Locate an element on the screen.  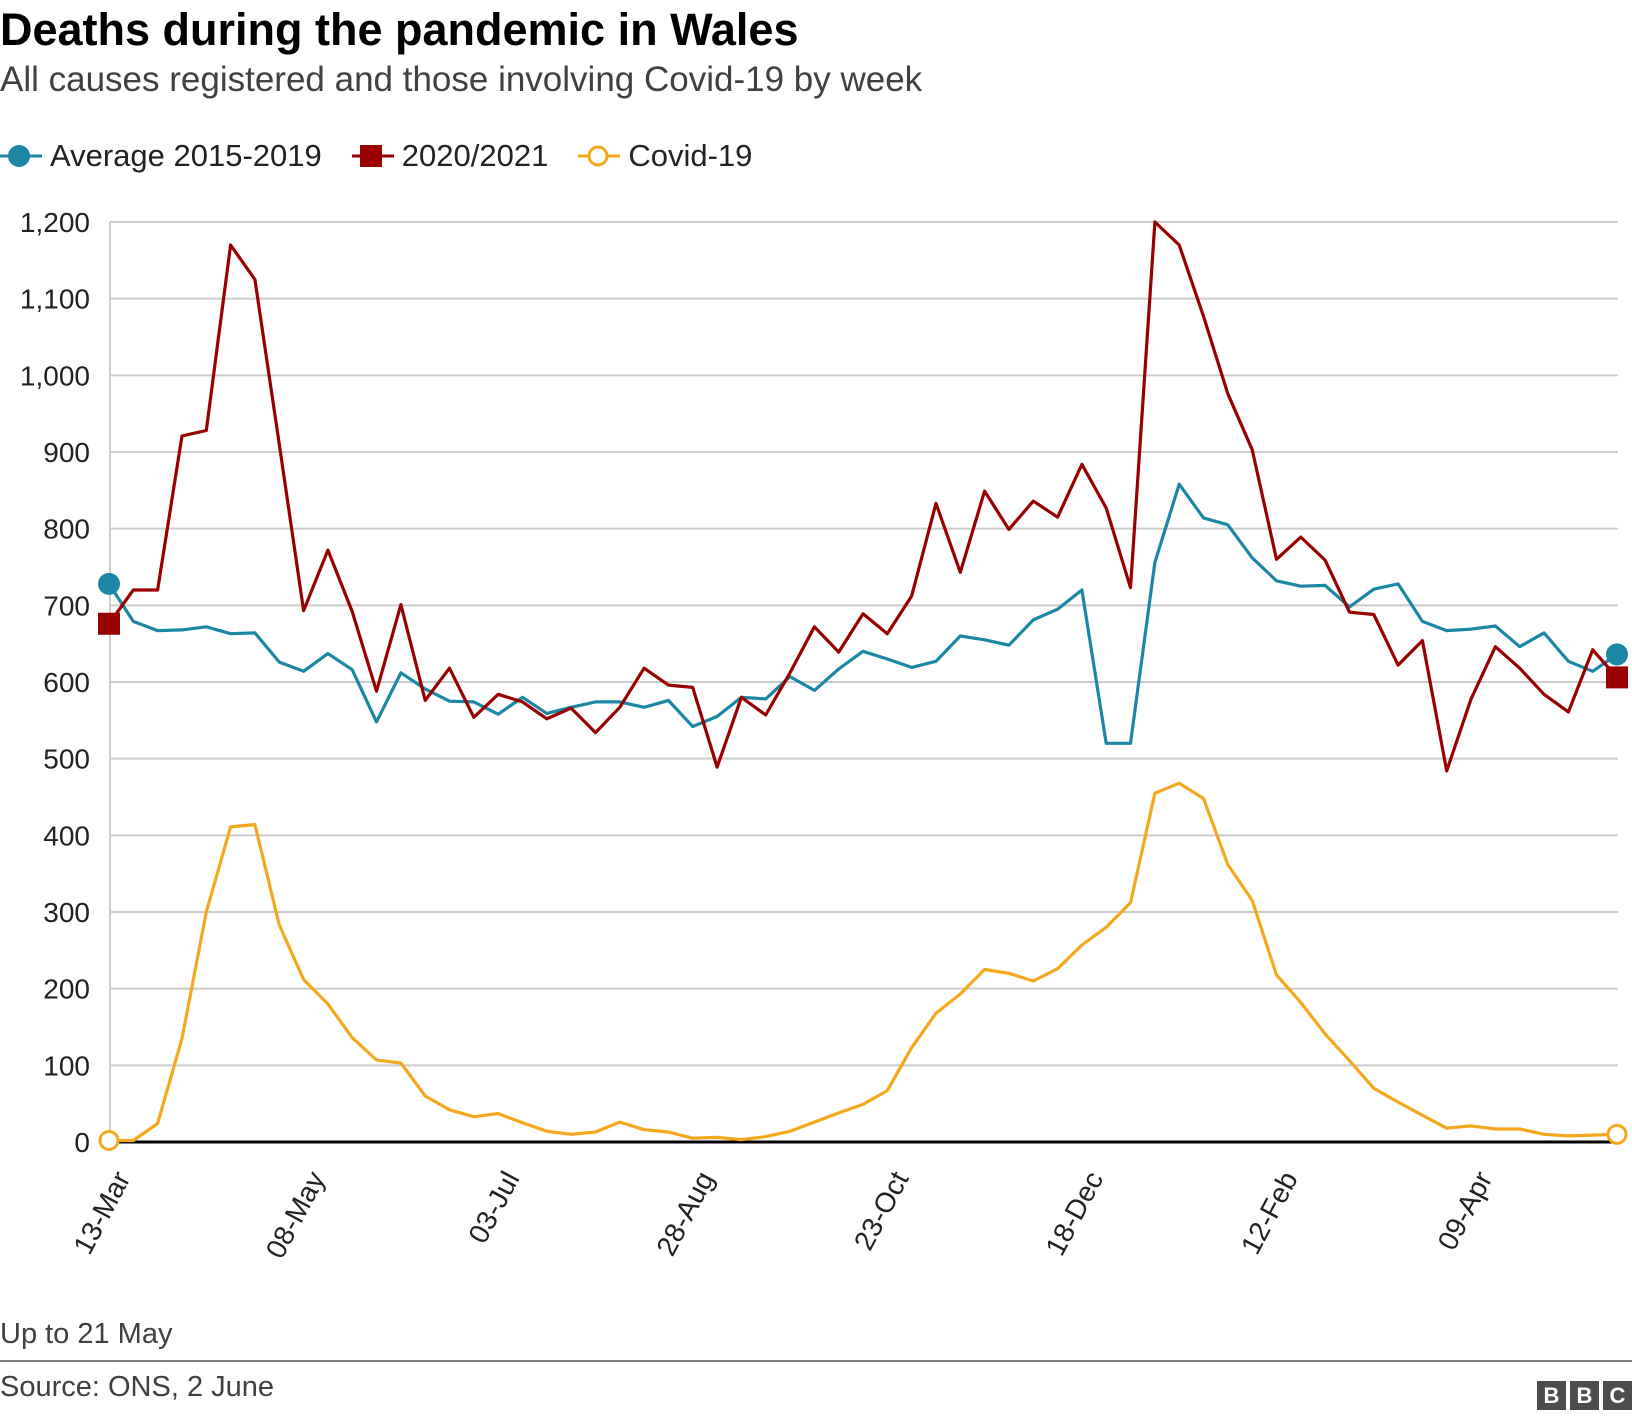
source-text: Source: ONS, 2 June is located at coordinates (137, 1387).